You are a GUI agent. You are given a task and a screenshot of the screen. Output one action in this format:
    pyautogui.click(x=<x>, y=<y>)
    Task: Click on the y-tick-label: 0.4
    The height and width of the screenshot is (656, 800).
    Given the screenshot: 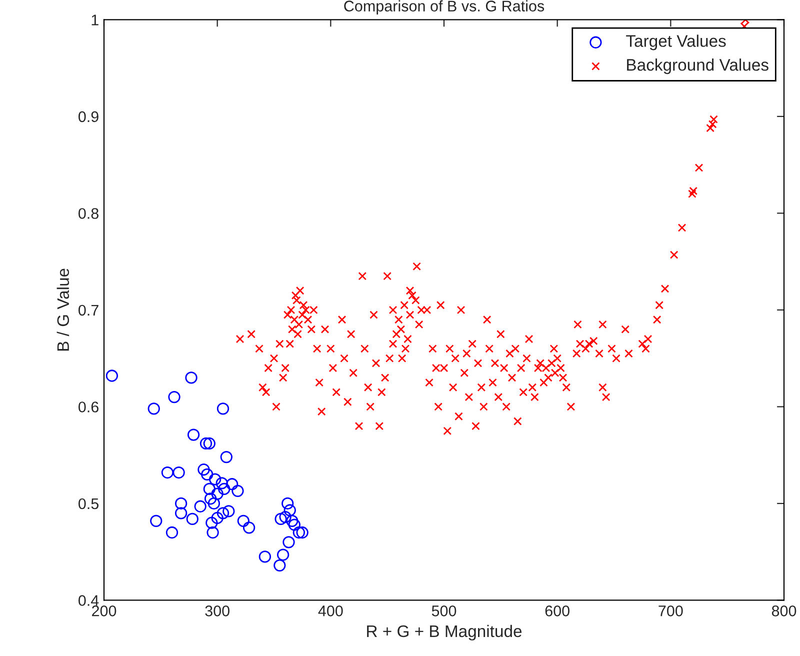 What is the action you would take?
    pyautogui.click(x=88, y=600)
    